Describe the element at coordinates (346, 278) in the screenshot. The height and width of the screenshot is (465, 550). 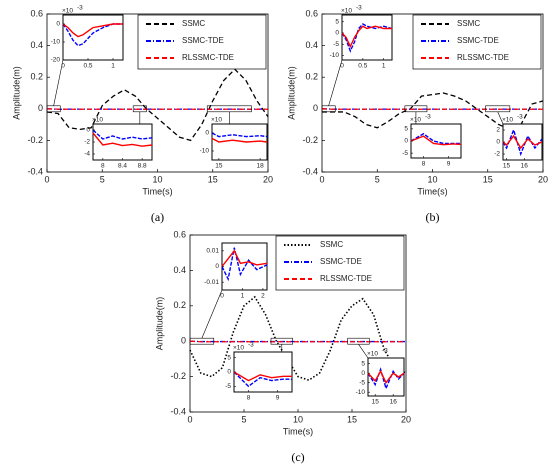
I see `legend-label: RLSSMC-TDE` at that location.